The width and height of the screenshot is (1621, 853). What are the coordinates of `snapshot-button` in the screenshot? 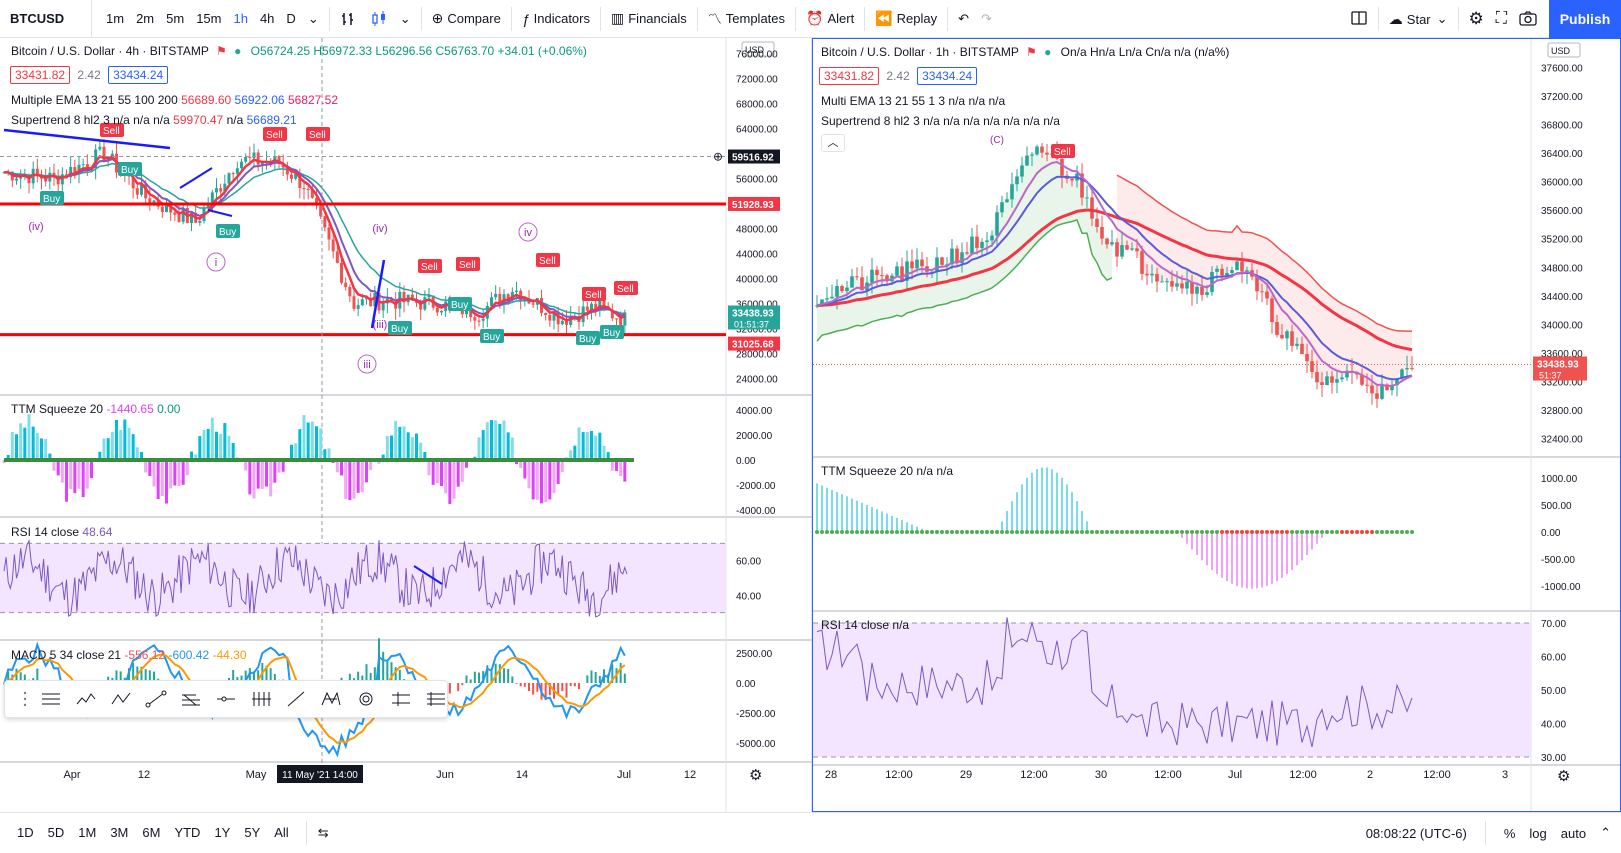 It's located at (1528, 19).